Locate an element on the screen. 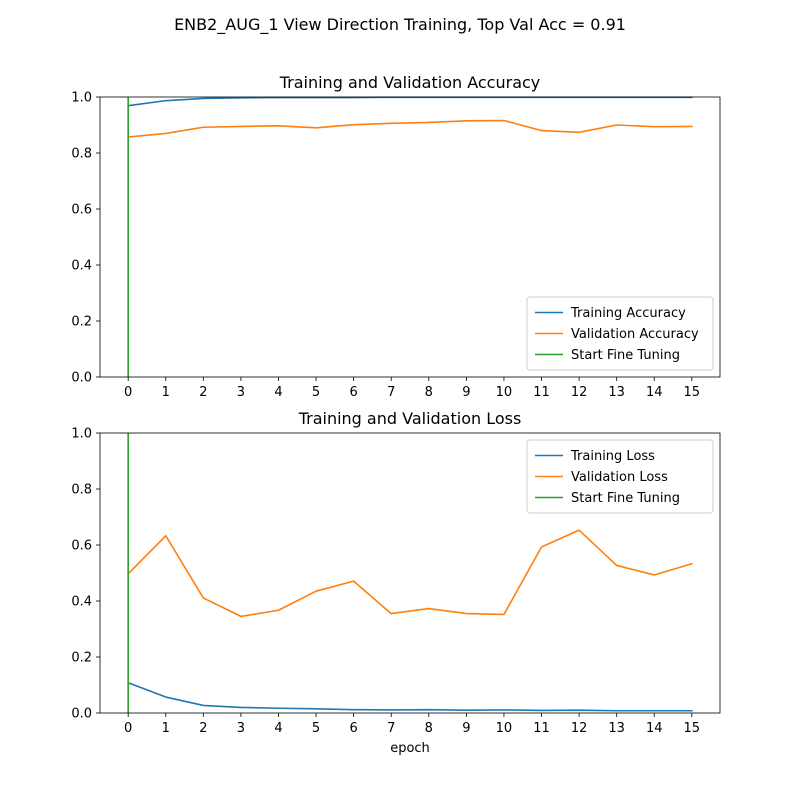 Image resolution: width=800 pixels, height=800 pixels. loss-x-tick-label: 5 is located at coordinates (316, 728).